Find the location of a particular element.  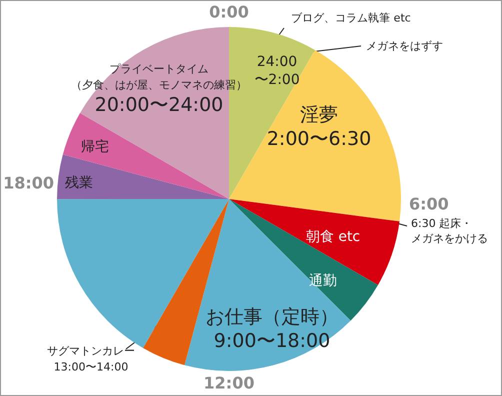

text: ブログ、コラム執筆 etc is located at coordinates (351, 18).